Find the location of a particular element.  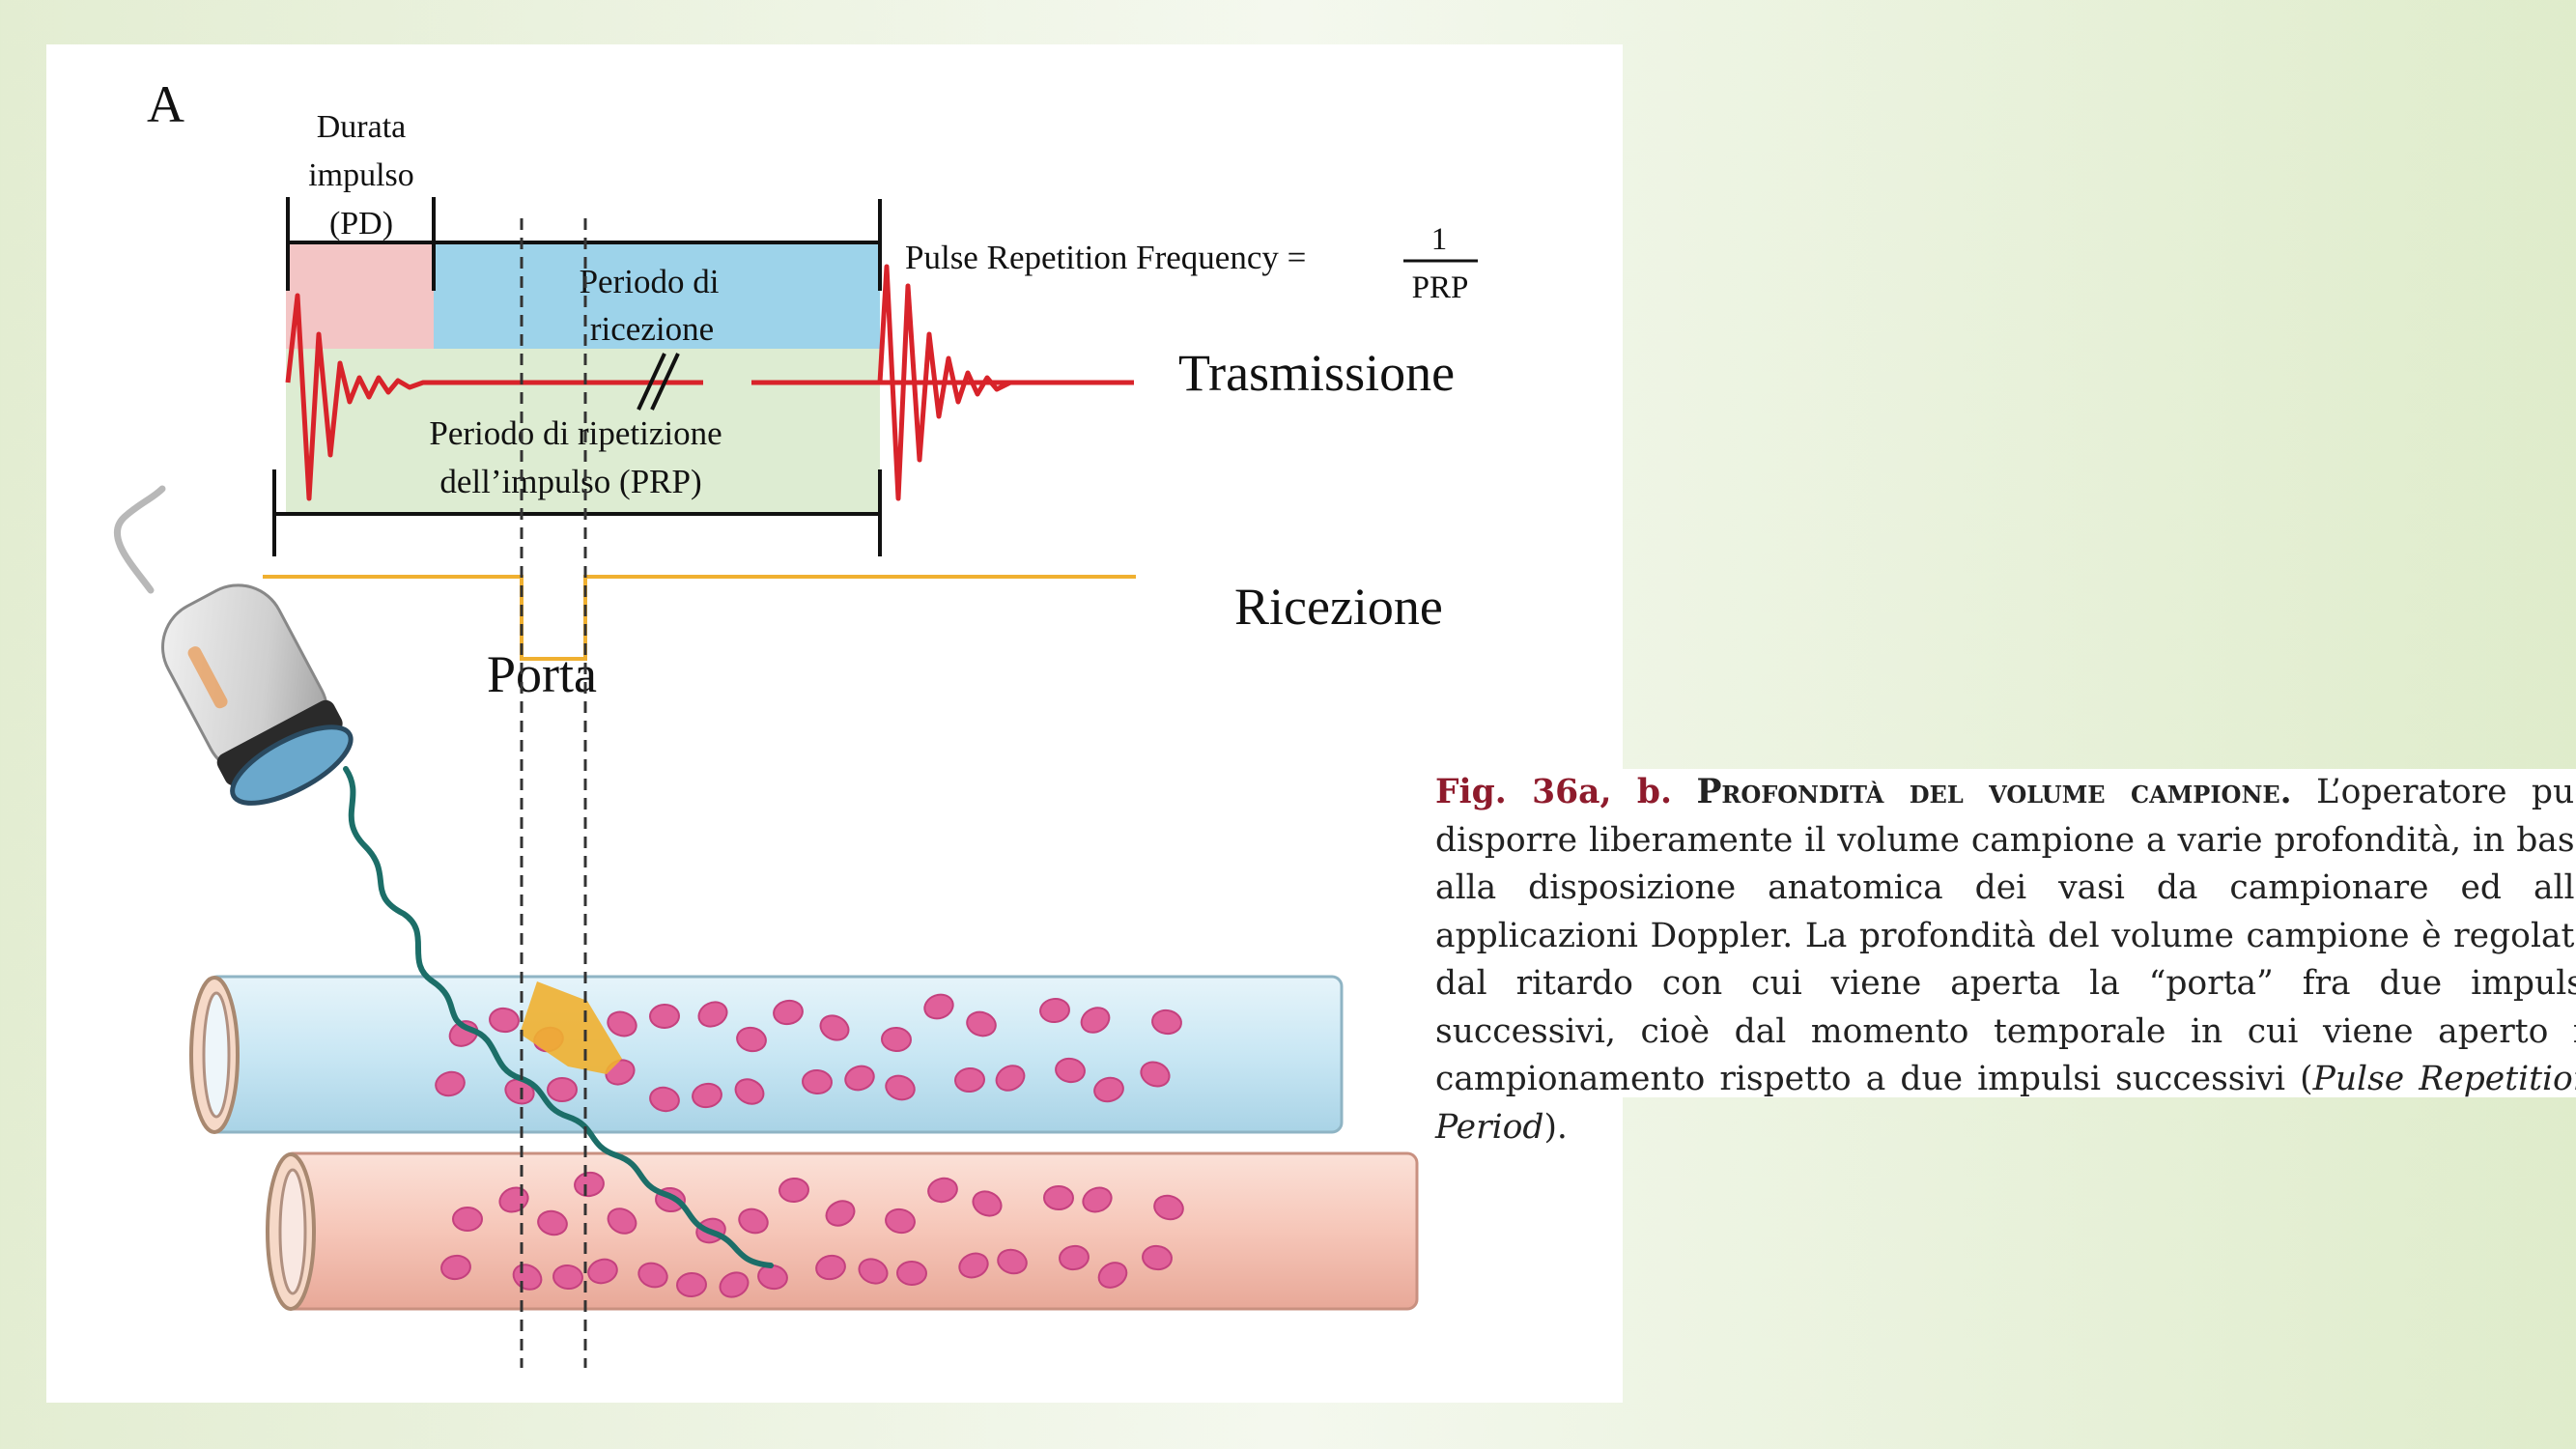

break-marks is located at coordinates (658, 382).